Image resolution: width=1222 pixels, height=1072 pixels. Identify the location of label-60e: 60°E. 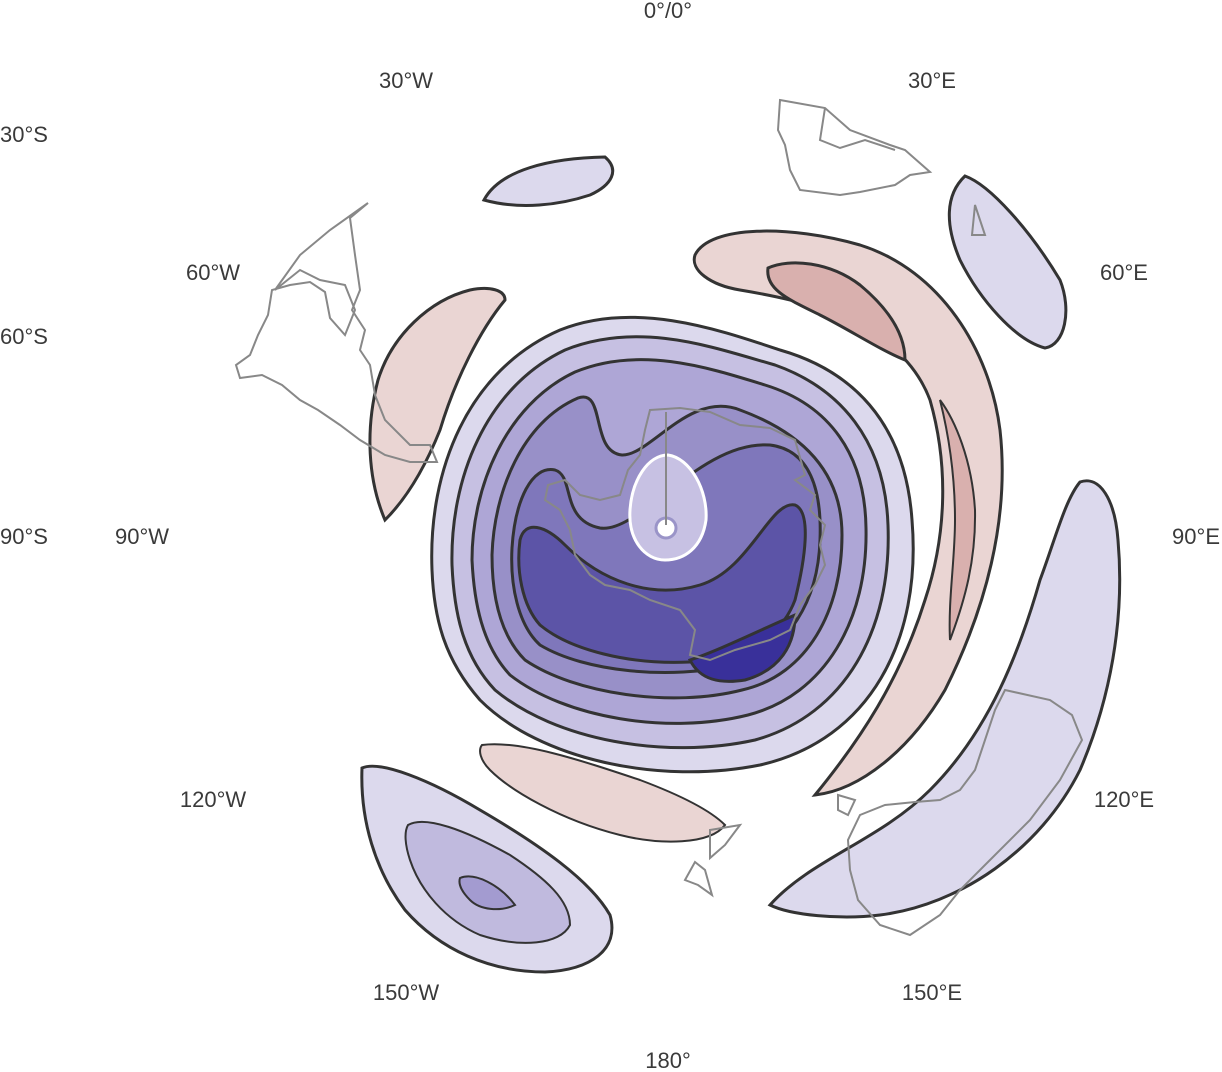
(1124, 272).